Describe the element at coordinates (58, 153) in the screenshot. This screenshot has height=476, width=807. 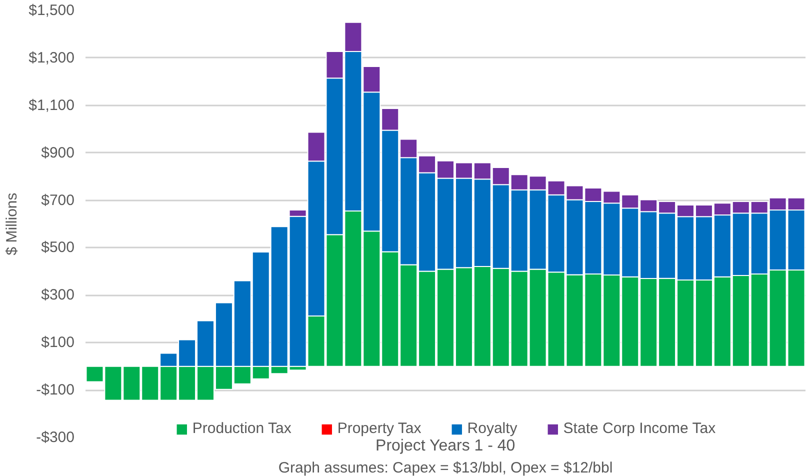
I see `y-tick-label: $900` at that location.